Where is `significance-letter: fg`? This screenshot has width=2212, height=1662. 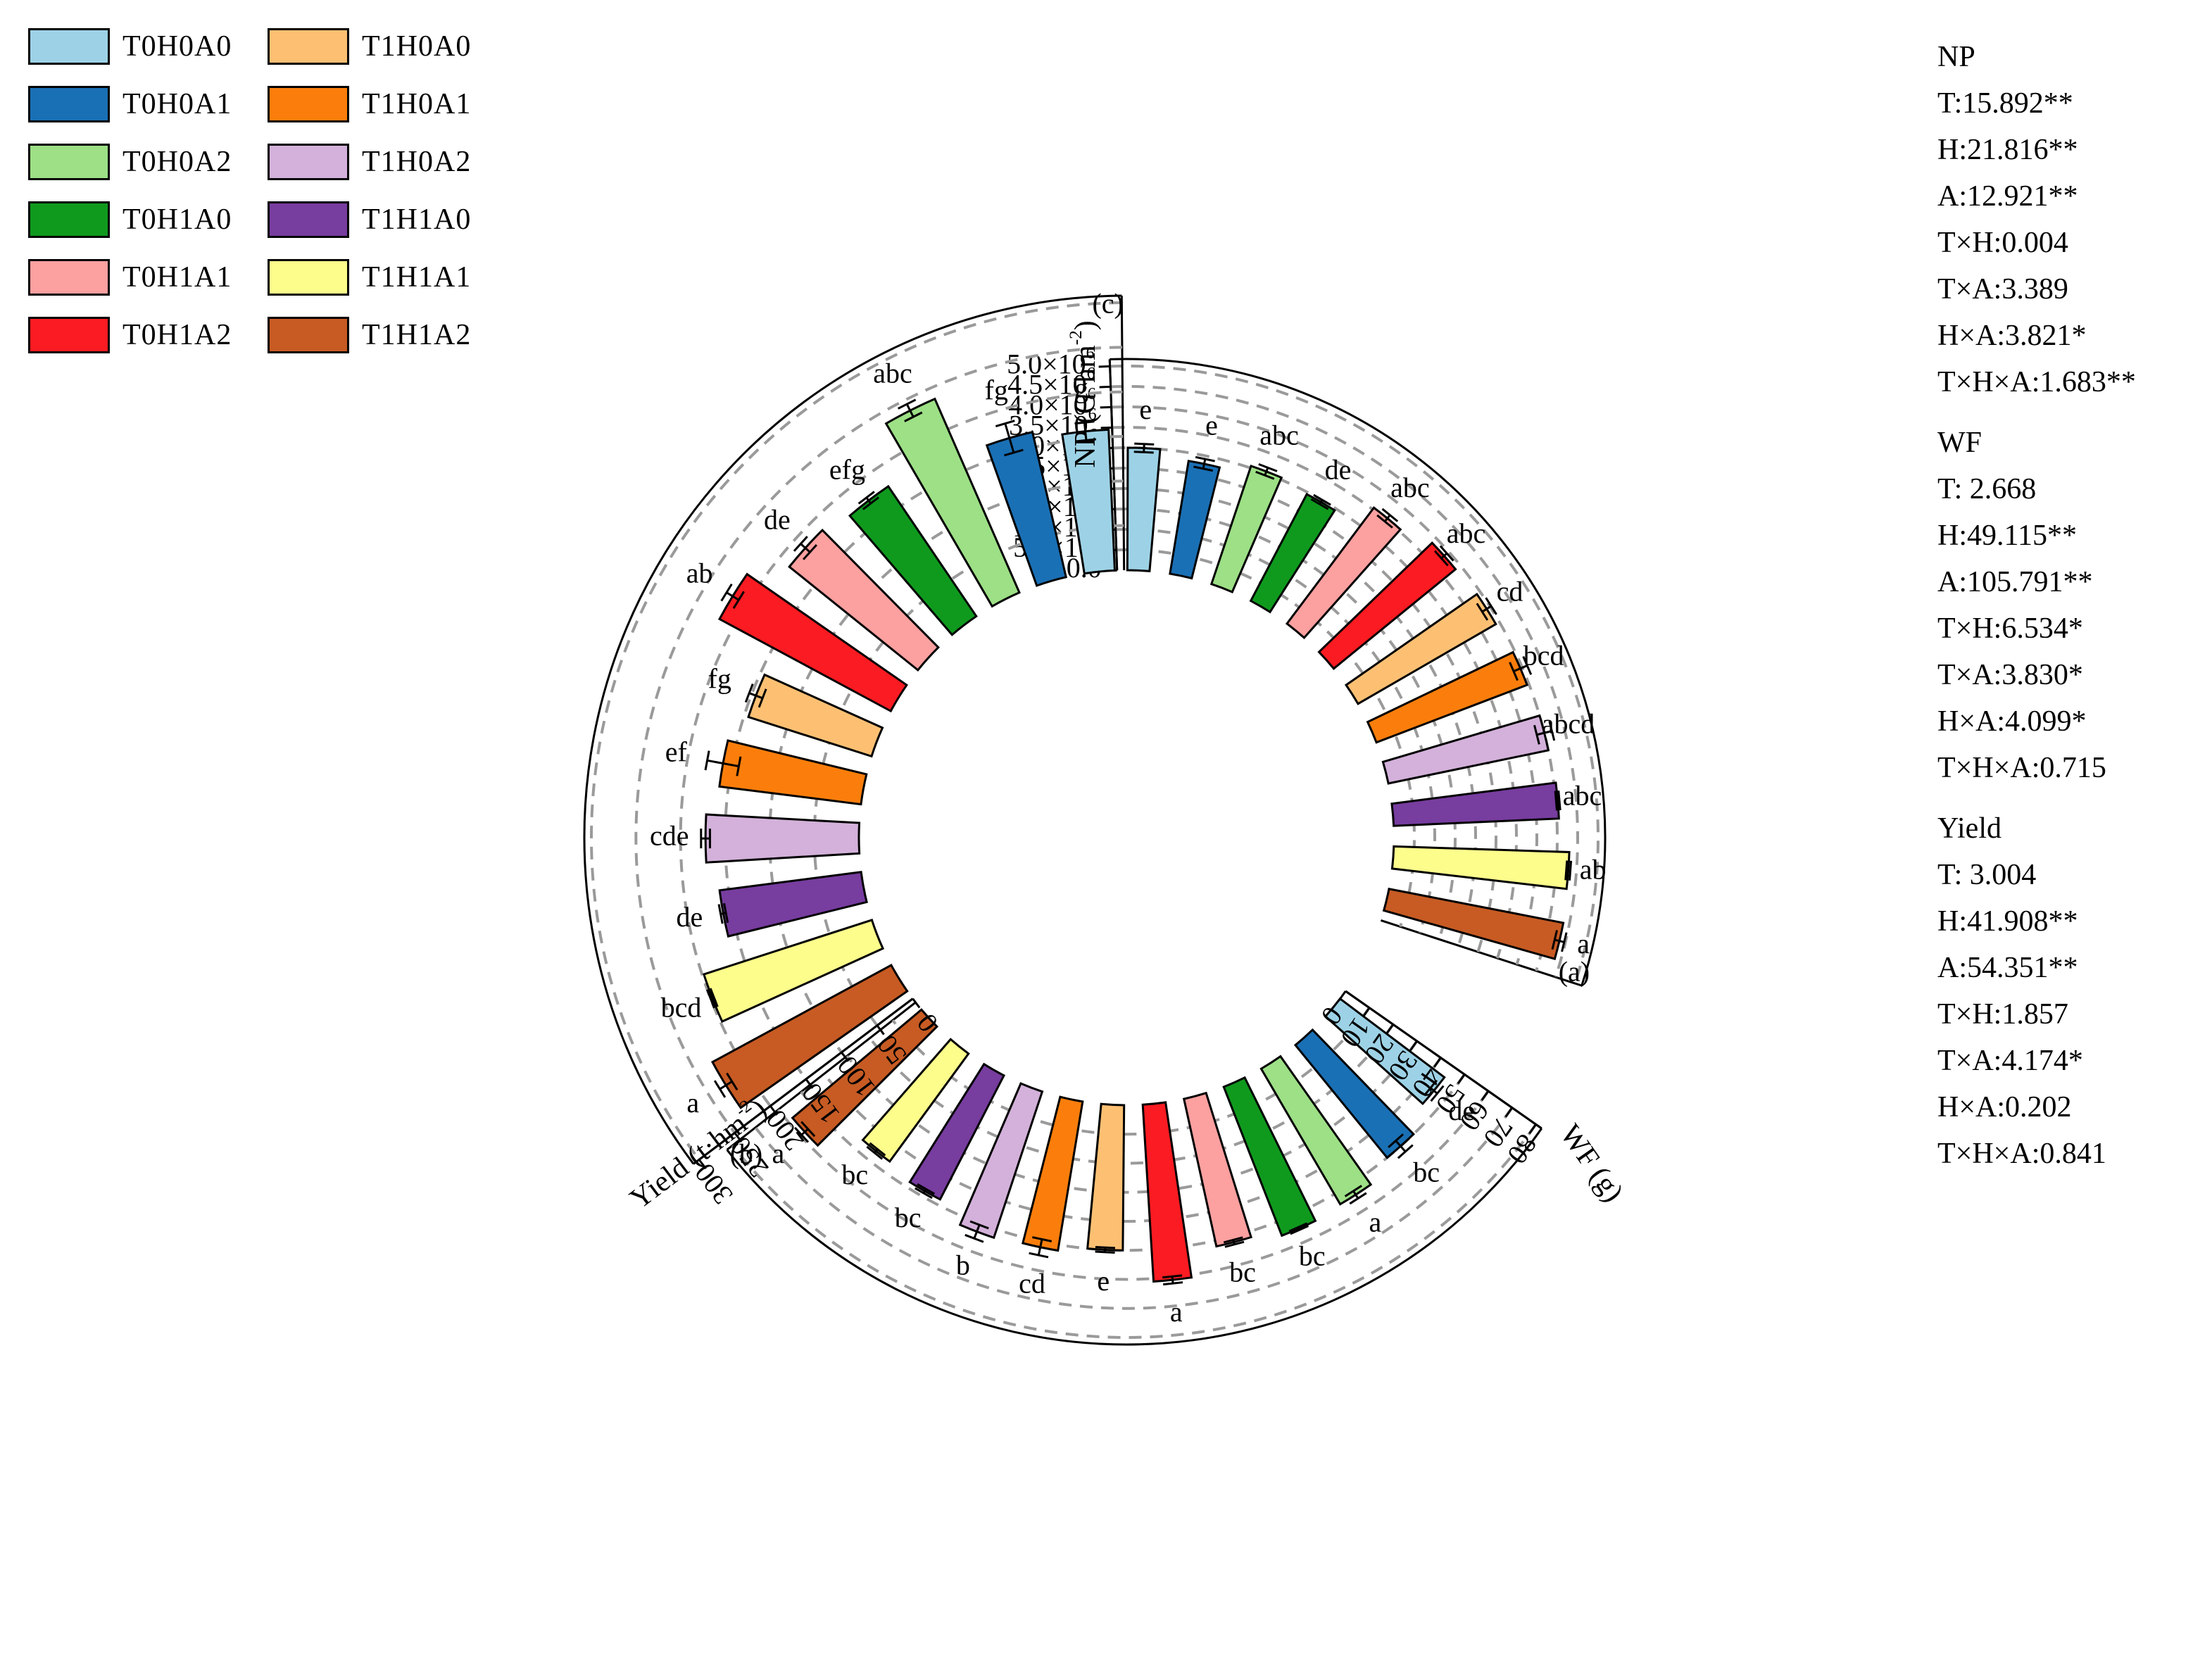
significance-letter: fg is located at coordinates (719, 679).